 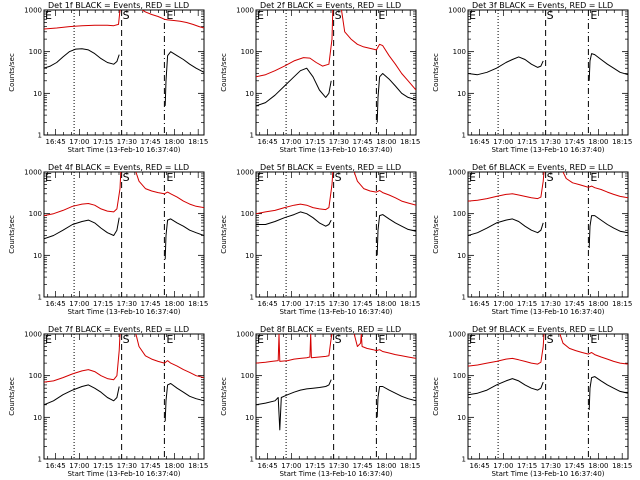 What do you see at coordinates (118, 167) in the screenshot?
I see `panel-title: Det 4f BLACK = Events, RED = LLD` at bounding box center [118, 167].